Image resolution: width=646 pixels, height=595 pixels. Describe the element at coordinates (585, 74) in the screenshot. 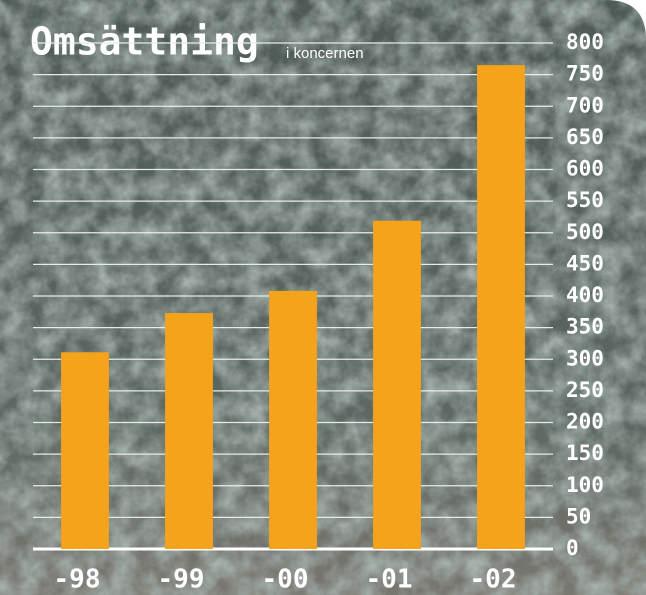

I see `y-tick-label: 750` at that location.